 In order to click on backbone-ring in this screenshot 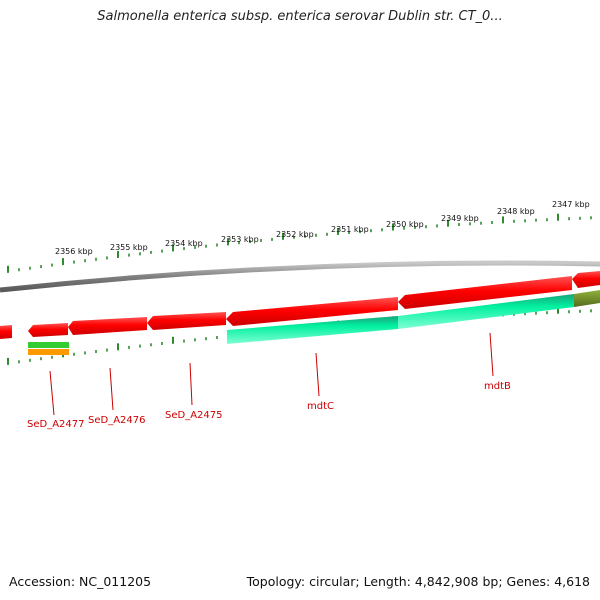, I will do `click(300, 276)`.